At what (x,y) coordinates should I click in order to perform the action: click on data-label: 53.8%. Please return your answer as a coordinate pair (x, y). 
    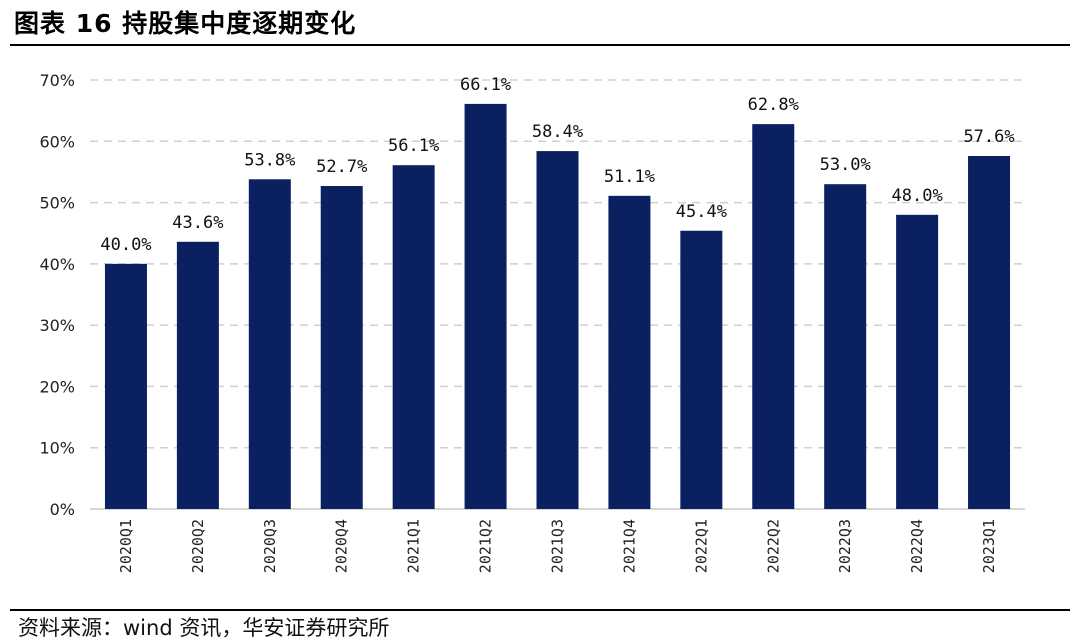
    Looking at the image, I should click on (269, 160).